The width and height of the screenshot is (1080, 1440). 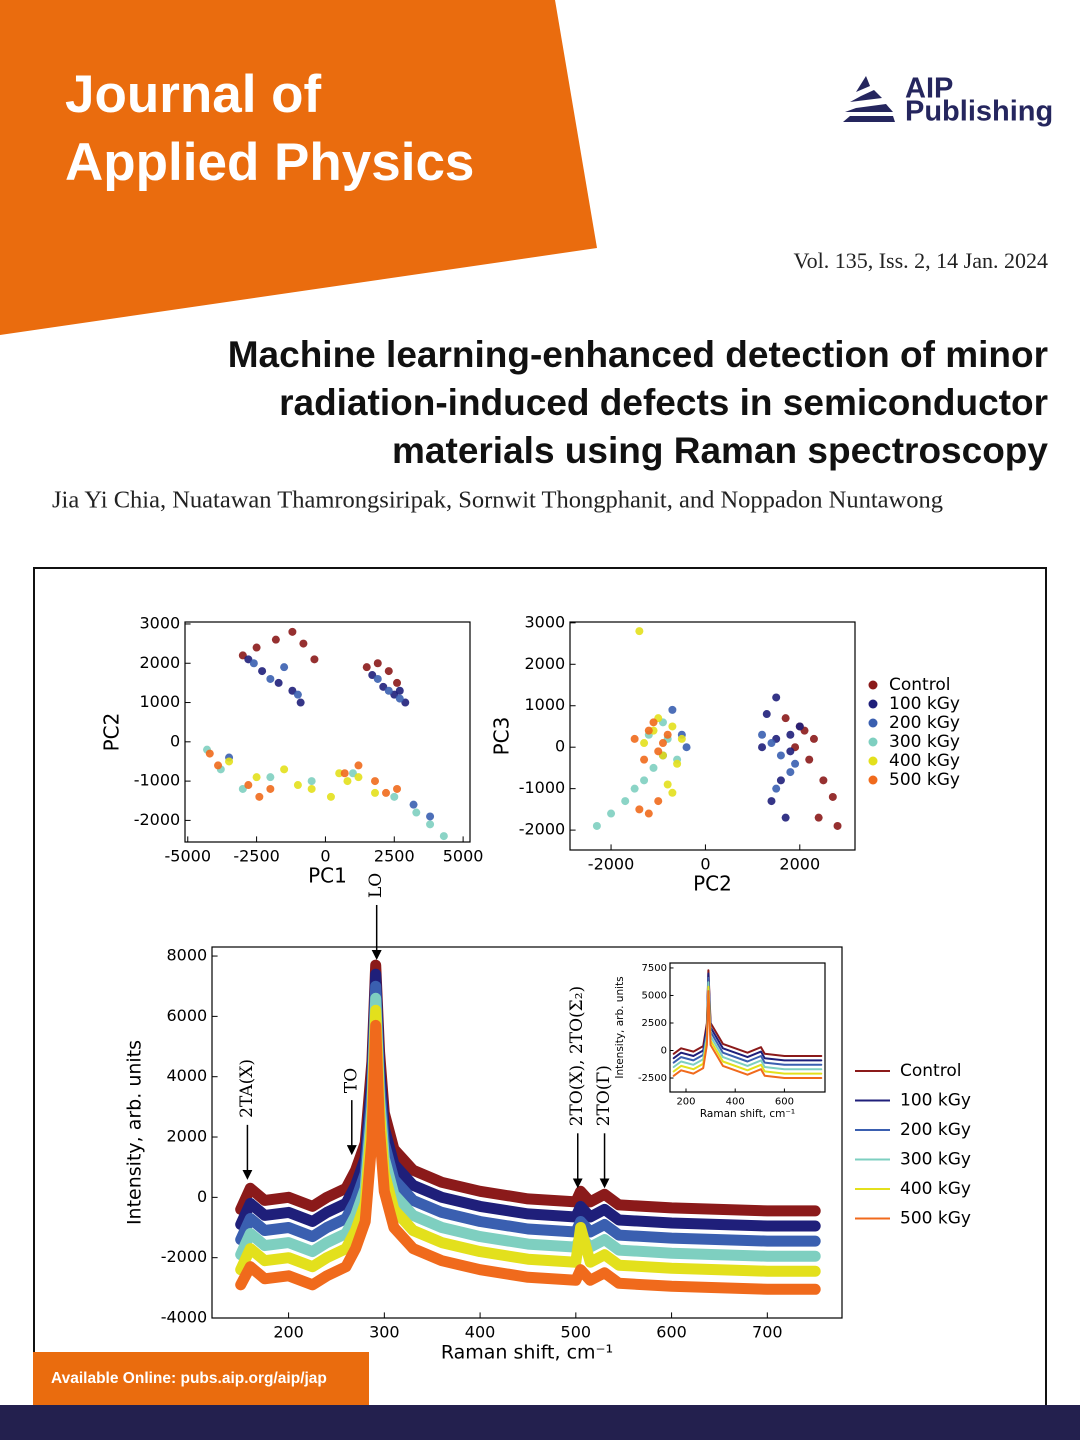 What do you see at coordinates (112, 732) in the screenshot?
I see `y-axis-label: PC2` at bounding box center [112, 732].